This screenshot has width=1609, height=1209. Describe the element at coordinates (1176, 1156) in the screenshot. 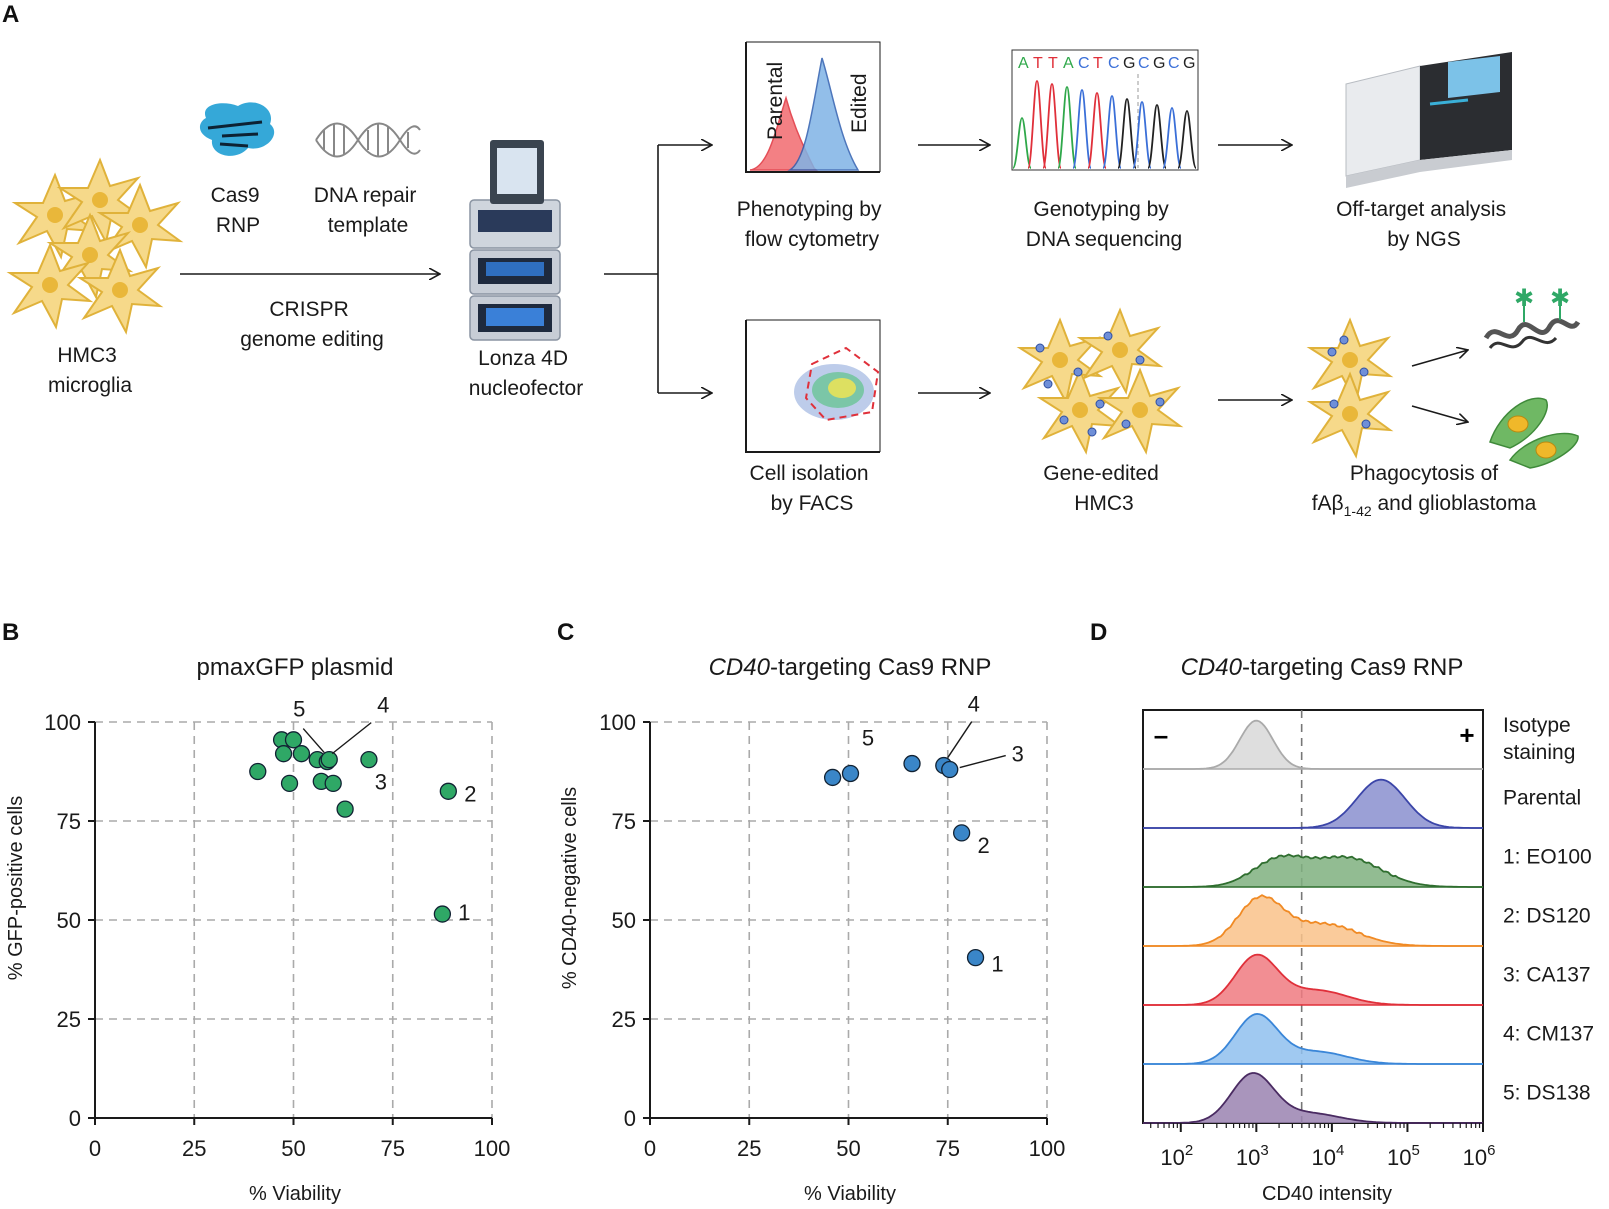

I see `x-tick-label: 10²` at that location.